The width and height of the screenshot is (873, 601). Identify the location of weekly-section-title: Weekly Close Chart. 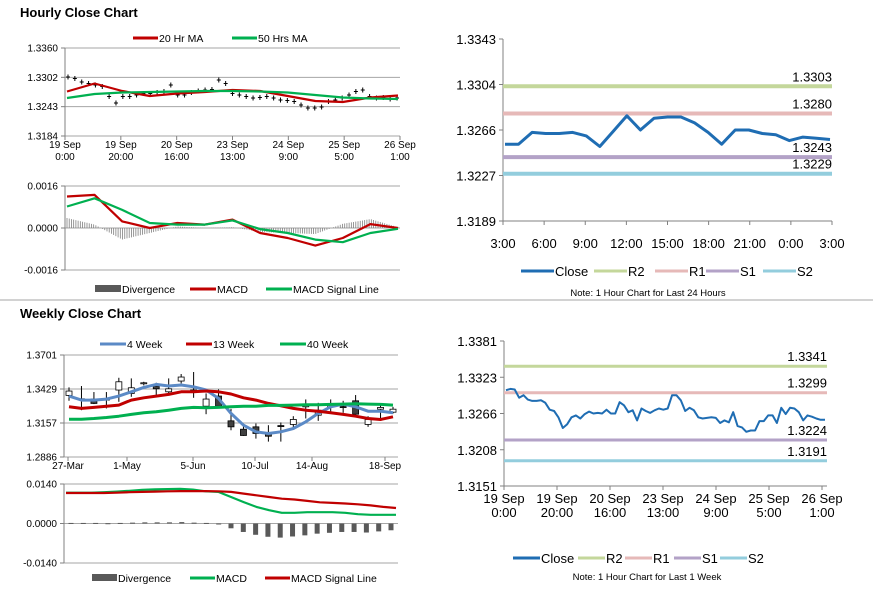
(81, 313).